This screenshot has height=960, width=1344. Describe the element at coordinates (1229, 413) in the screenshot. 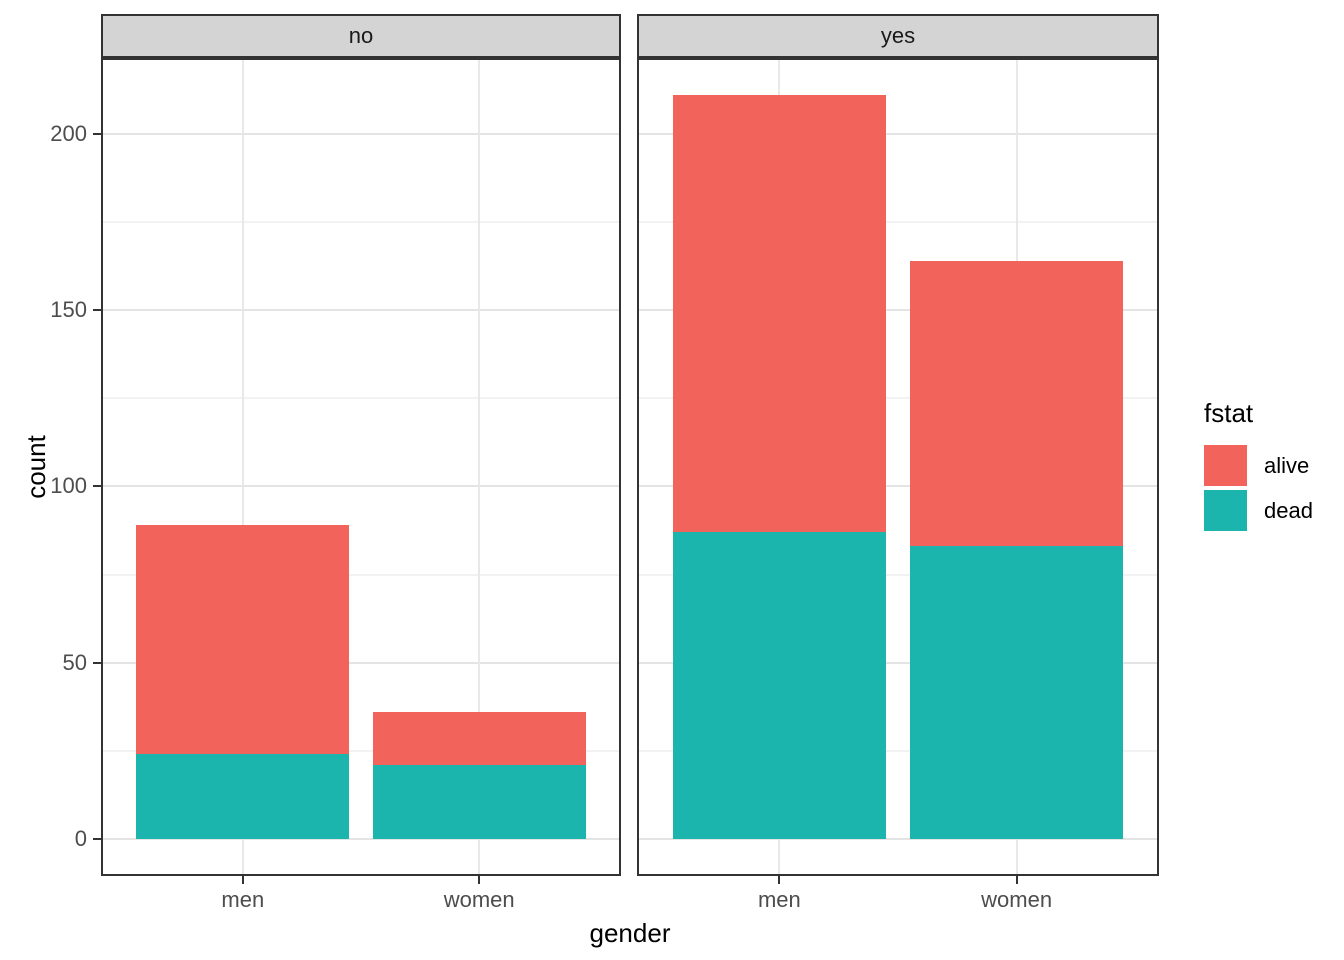

I see `legend-title: fstat` at that location.